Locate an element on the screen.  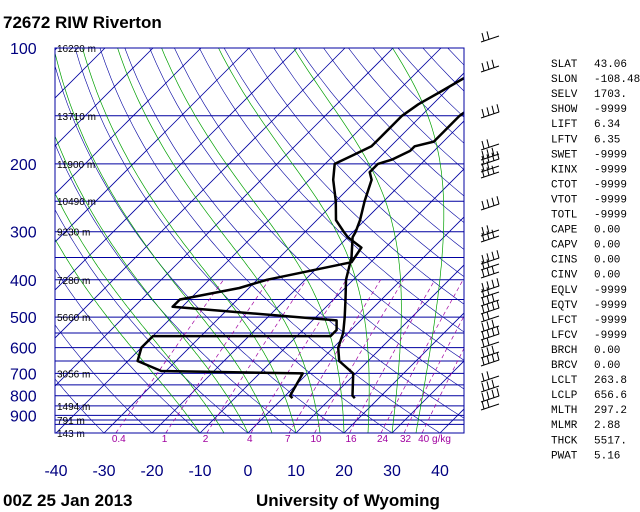
temperature-tick-label: -30 is located at coordinates (103, 471).